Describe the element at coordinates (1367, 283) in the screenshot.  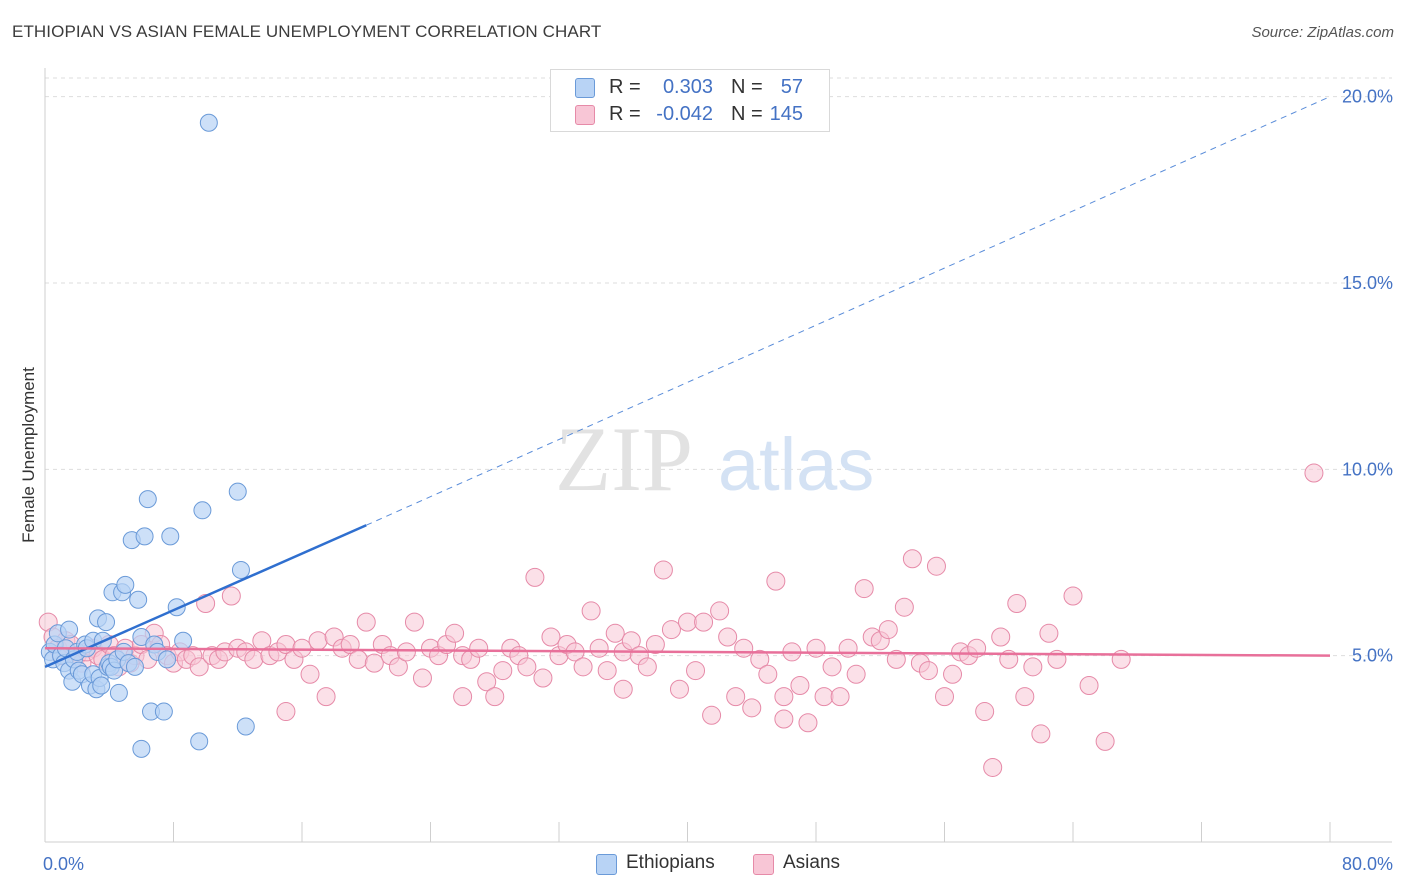
I see `y-tick-label: 15.0%` at that location.